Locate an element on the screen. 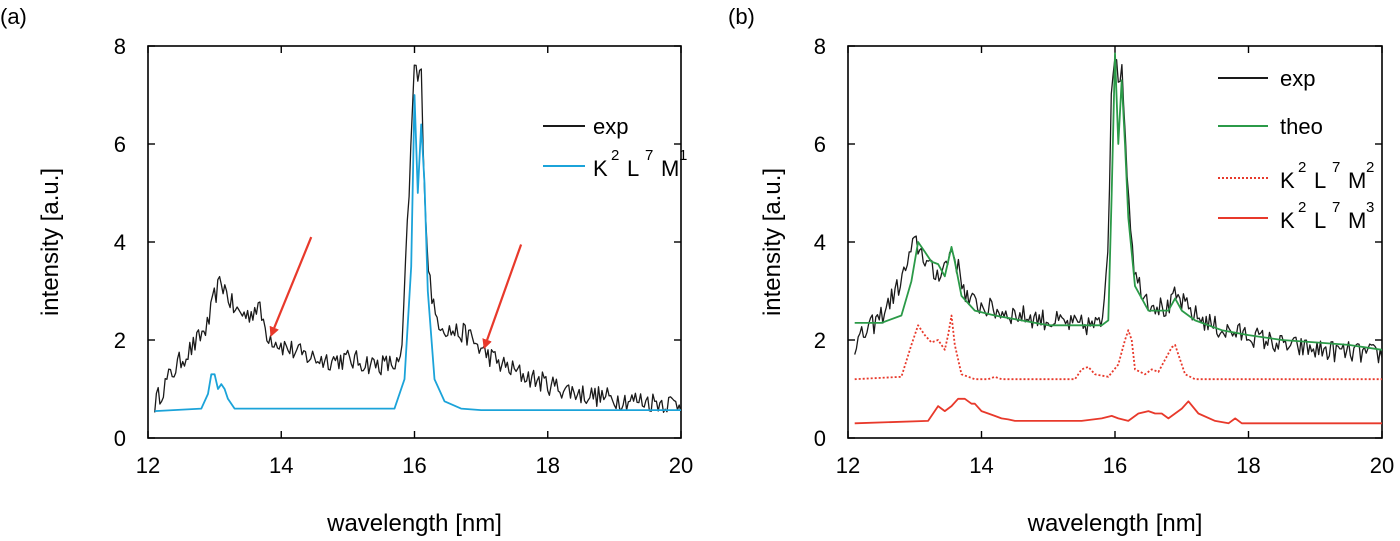 The image size is (1400, 541). legend-label-superscript: 1 is located at coordinates (683, 155).